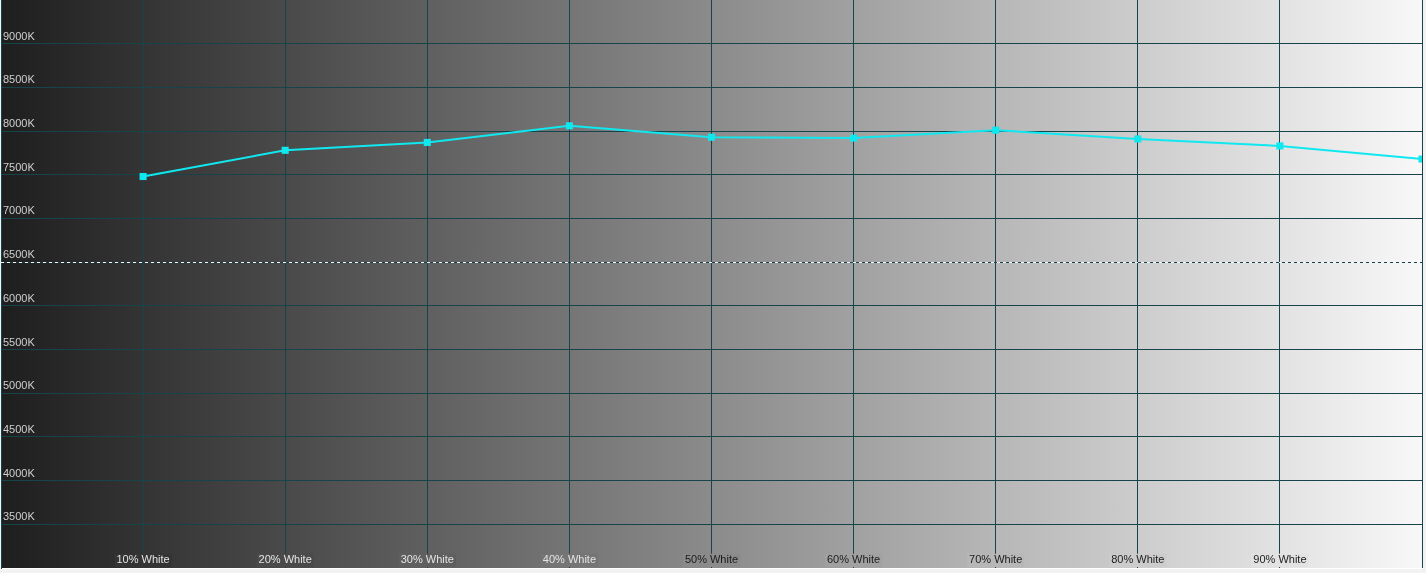 Image resolution: width=1426 pixels, height=573 pixels. I want to click on x-tick-label: 50% White, so click(711, 559).